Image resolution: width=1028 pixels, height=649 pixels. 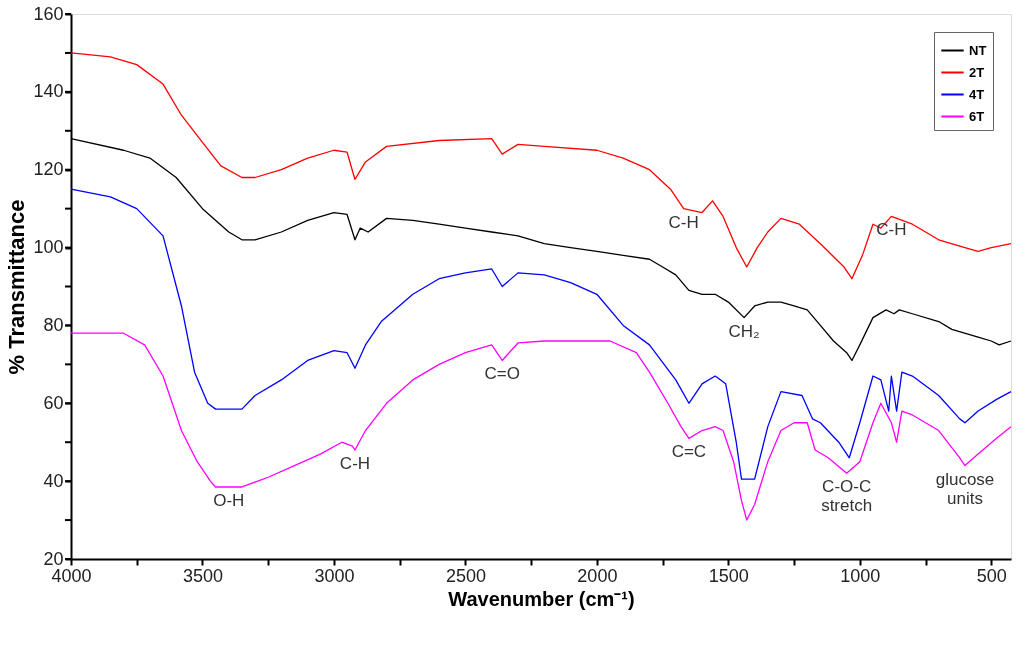 What do you see at coordinates (53, 402) in the screenshot?
I see `y-tick-label: 60` at bounding box center [53, 402].